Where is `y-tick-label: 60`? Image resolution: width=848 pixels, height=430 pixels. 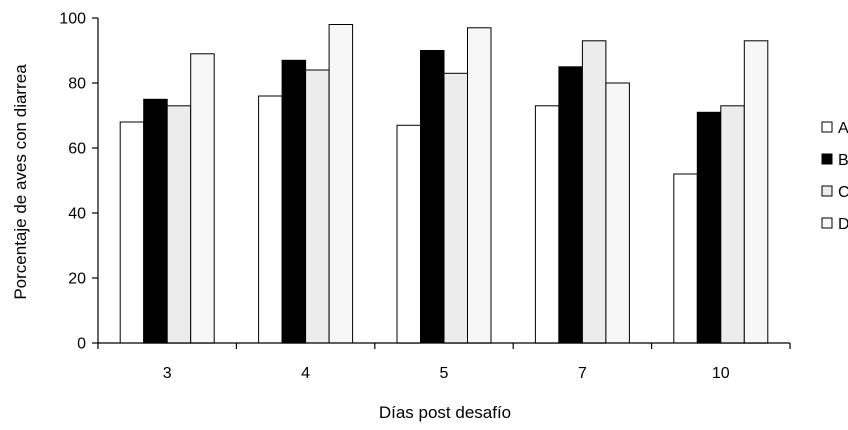 y-tick-label: 60 is located at coordinates (77, 149).